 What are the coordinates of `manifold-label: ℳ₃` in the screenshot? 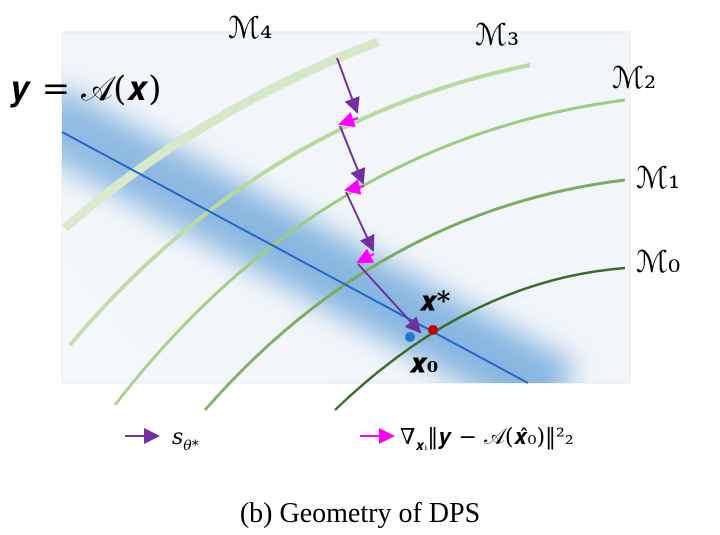 It's located at (497, 35).